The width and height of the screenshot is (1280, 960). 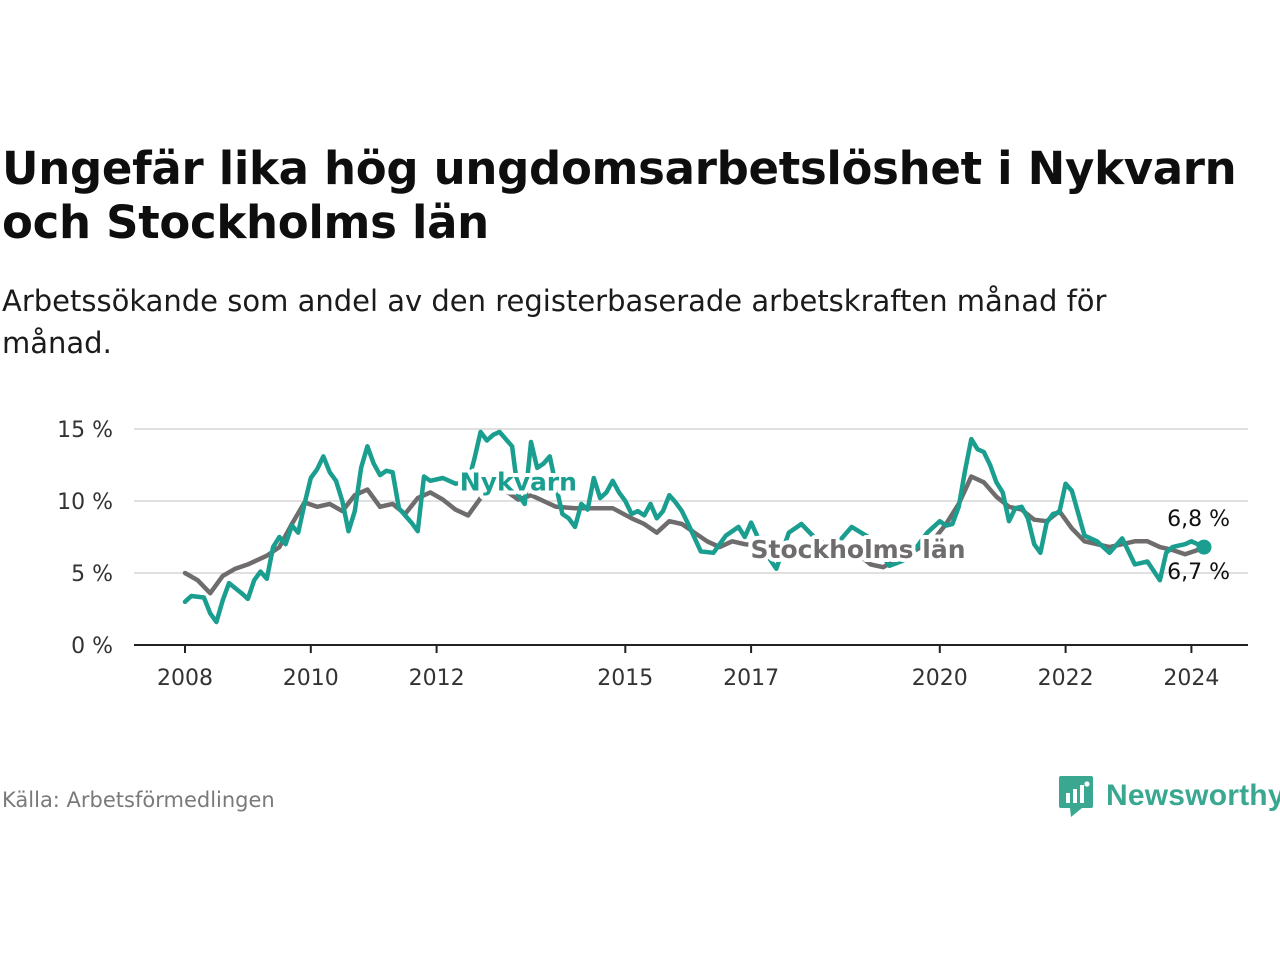 I want to click on y-tick-label: 5 %, so click(x=92, y=574).